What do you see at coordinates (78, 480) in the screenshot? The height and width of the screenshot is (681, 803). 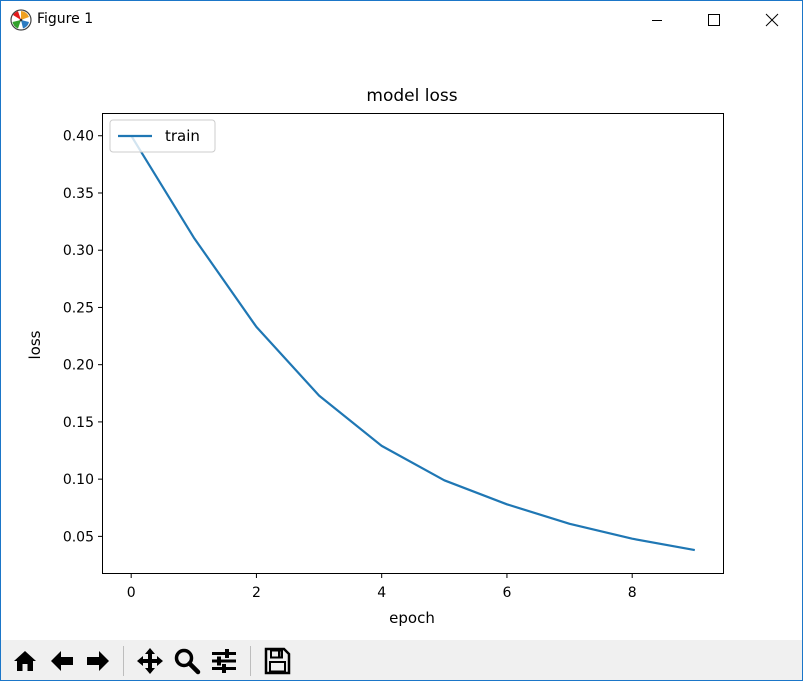 I see `y-tick-label: 0.10` at bounding box center [78, 480].